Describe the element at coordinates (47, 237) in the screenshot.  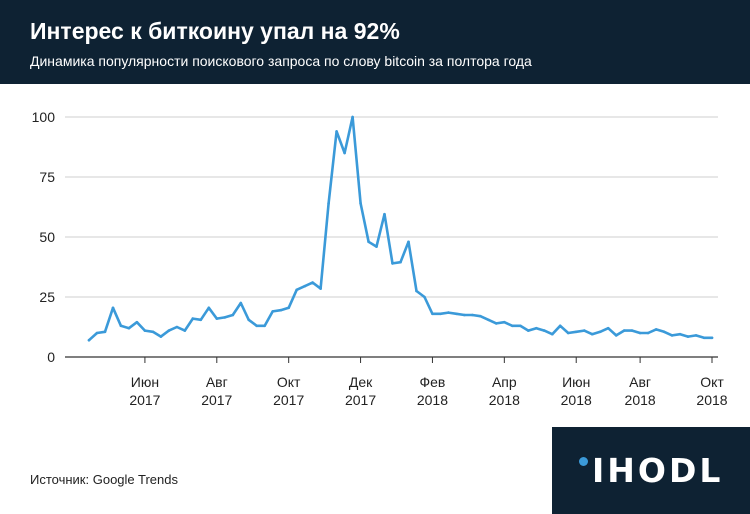
I see `y-tick-label: 50` at that location.